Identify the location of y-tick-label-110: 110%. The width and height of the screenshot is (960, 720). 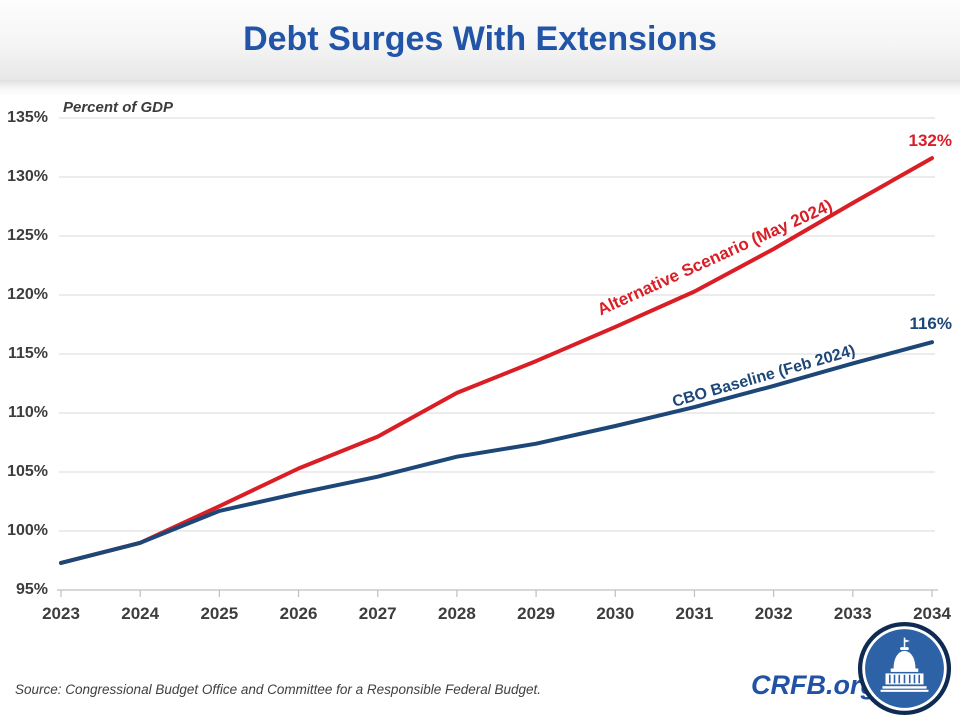
(27, 412).